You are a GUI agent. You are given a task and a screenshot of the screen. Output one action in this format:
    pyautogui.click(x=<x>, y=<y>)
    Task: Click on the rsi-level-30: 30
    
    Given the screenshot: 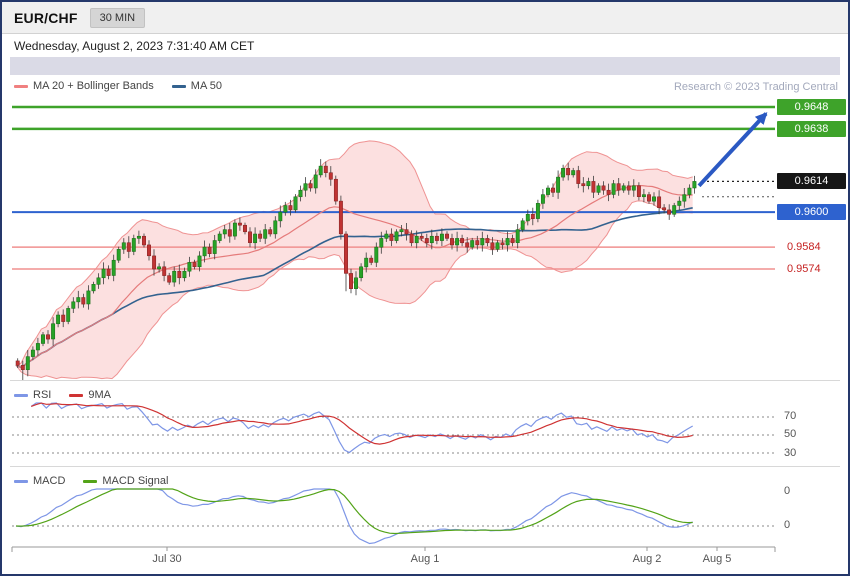 What is the action you would take?
    pyautogui.click(x=790, y=453)
    